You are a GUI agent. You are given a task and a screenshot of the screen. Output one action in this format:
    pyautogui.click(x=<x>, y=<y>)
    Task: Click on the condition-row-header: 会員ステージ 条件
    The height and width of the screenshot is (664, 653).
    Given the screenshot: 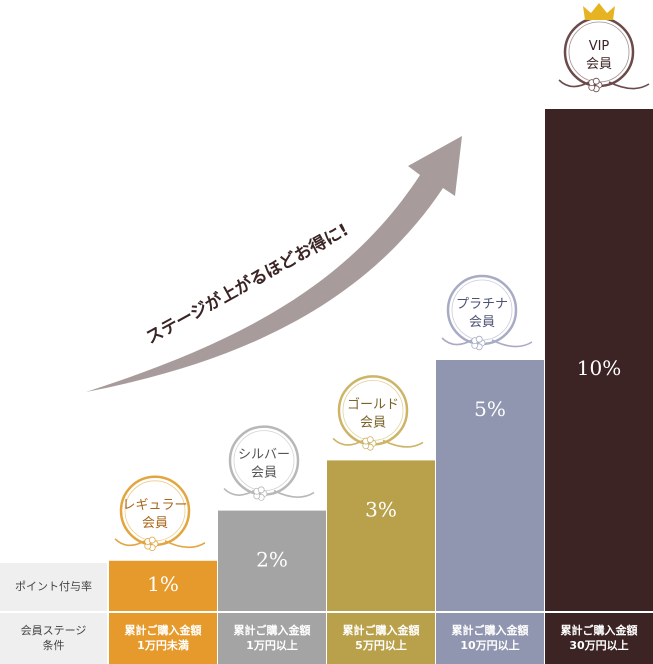 What is the action you would take?
    pyautogui.click(x=53, y=638)
    